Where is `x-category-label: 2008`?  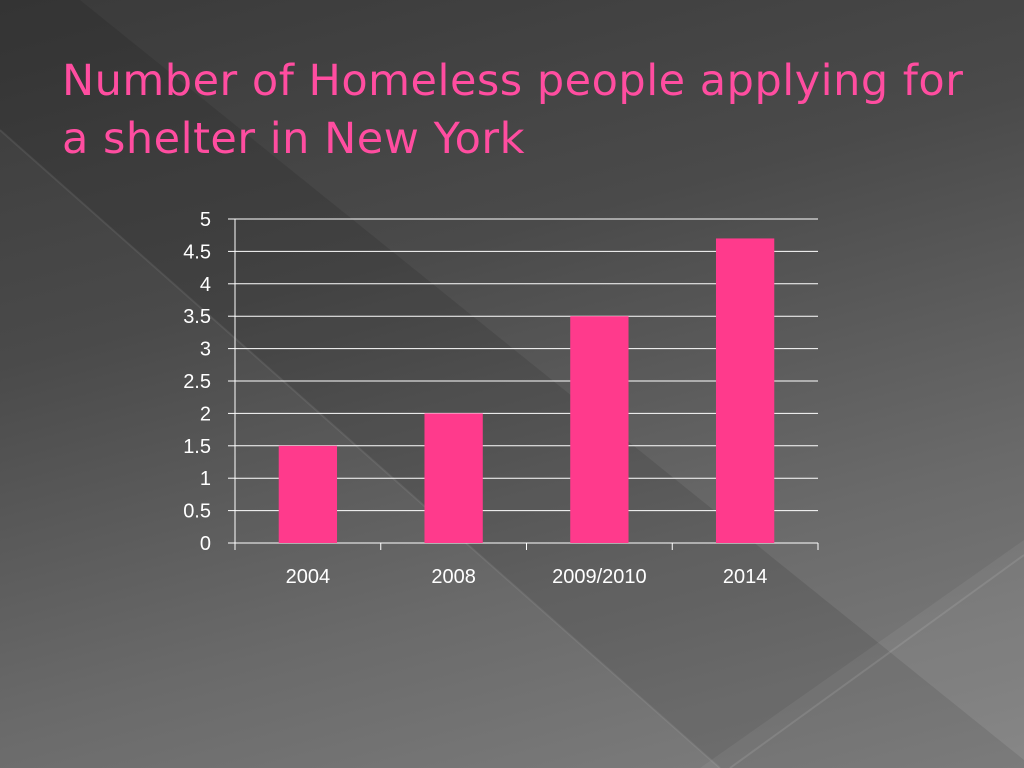 x-category-label: 2008 is located at coordinates (453, 577).